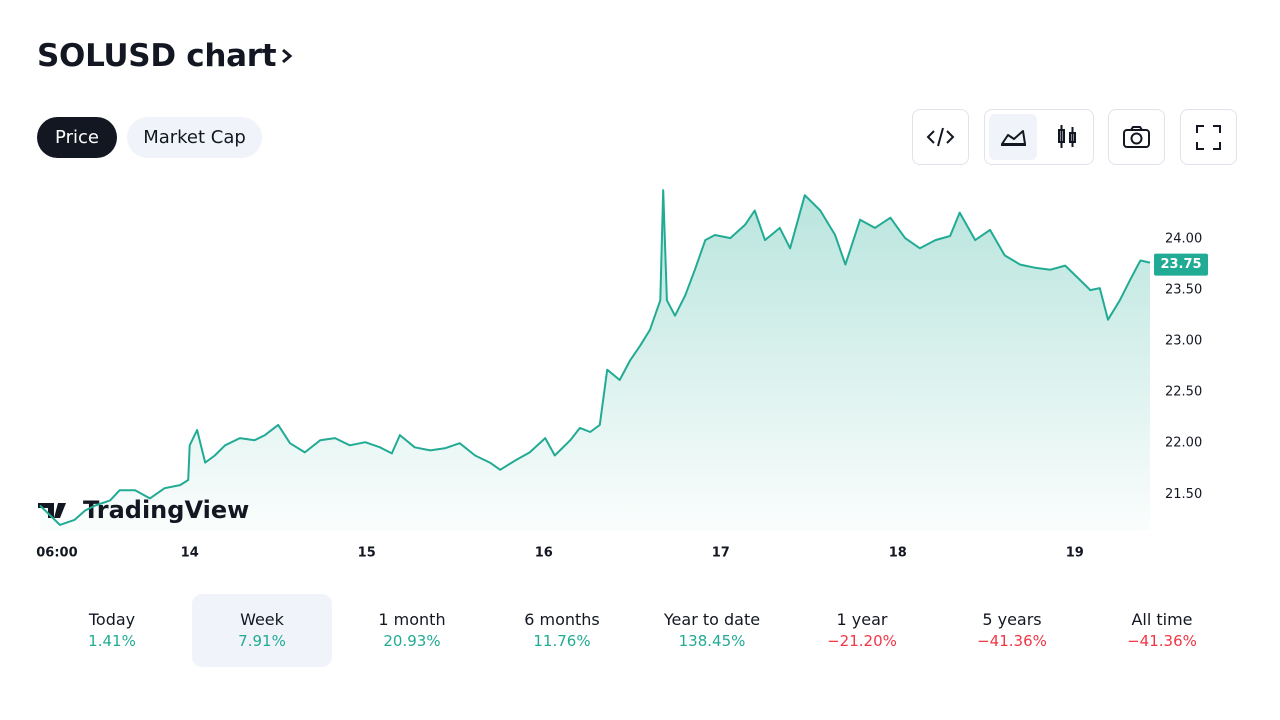 The image size is (1280, 720). I want to click on fullscreen-button, so click(1208, 137).